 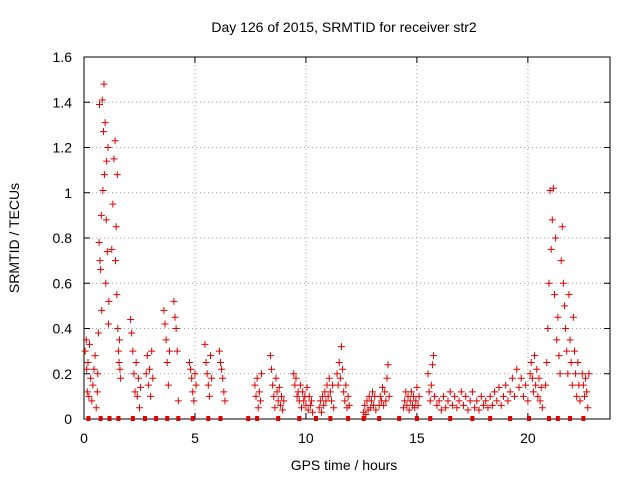 What do you see at coordinates (63, 374) in the screenshot?
I see `y-tick-label: 0.2` at bounding box center [63, 374].